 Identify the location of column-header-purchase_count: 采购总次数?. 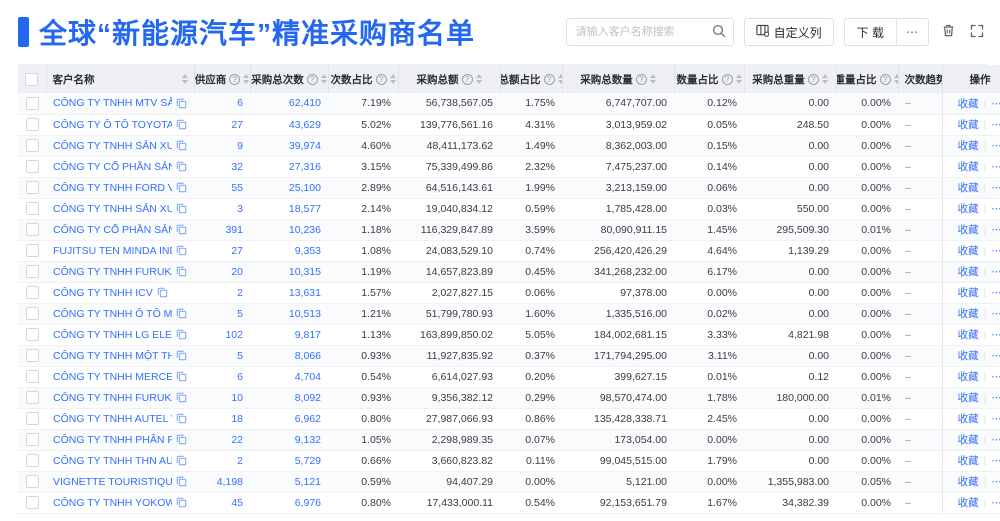
(289, 79).